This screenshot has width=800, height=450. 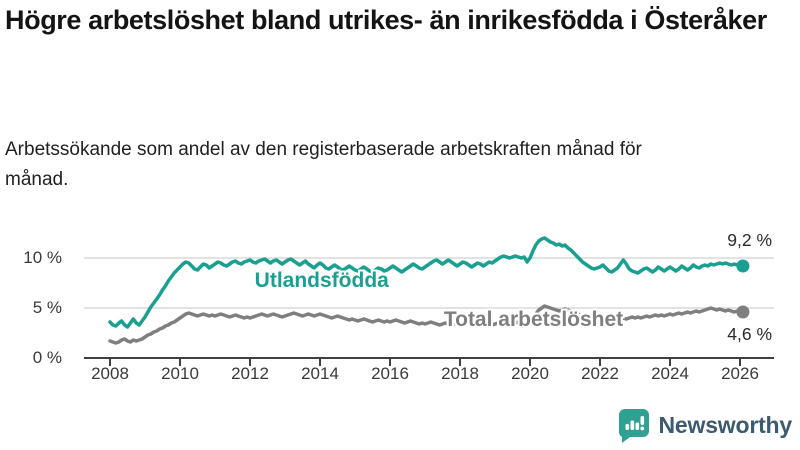 What do you see at coordinates (460, 373) in the screenshot?
I see `x-tick-label: 2018` at bounding box center [460, 373].